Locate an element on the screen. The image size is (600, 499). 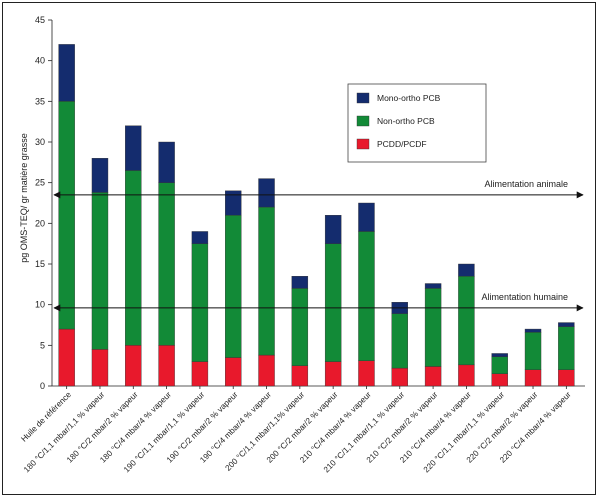
y-tick-label: 5 is located at coordinates (42, 345).